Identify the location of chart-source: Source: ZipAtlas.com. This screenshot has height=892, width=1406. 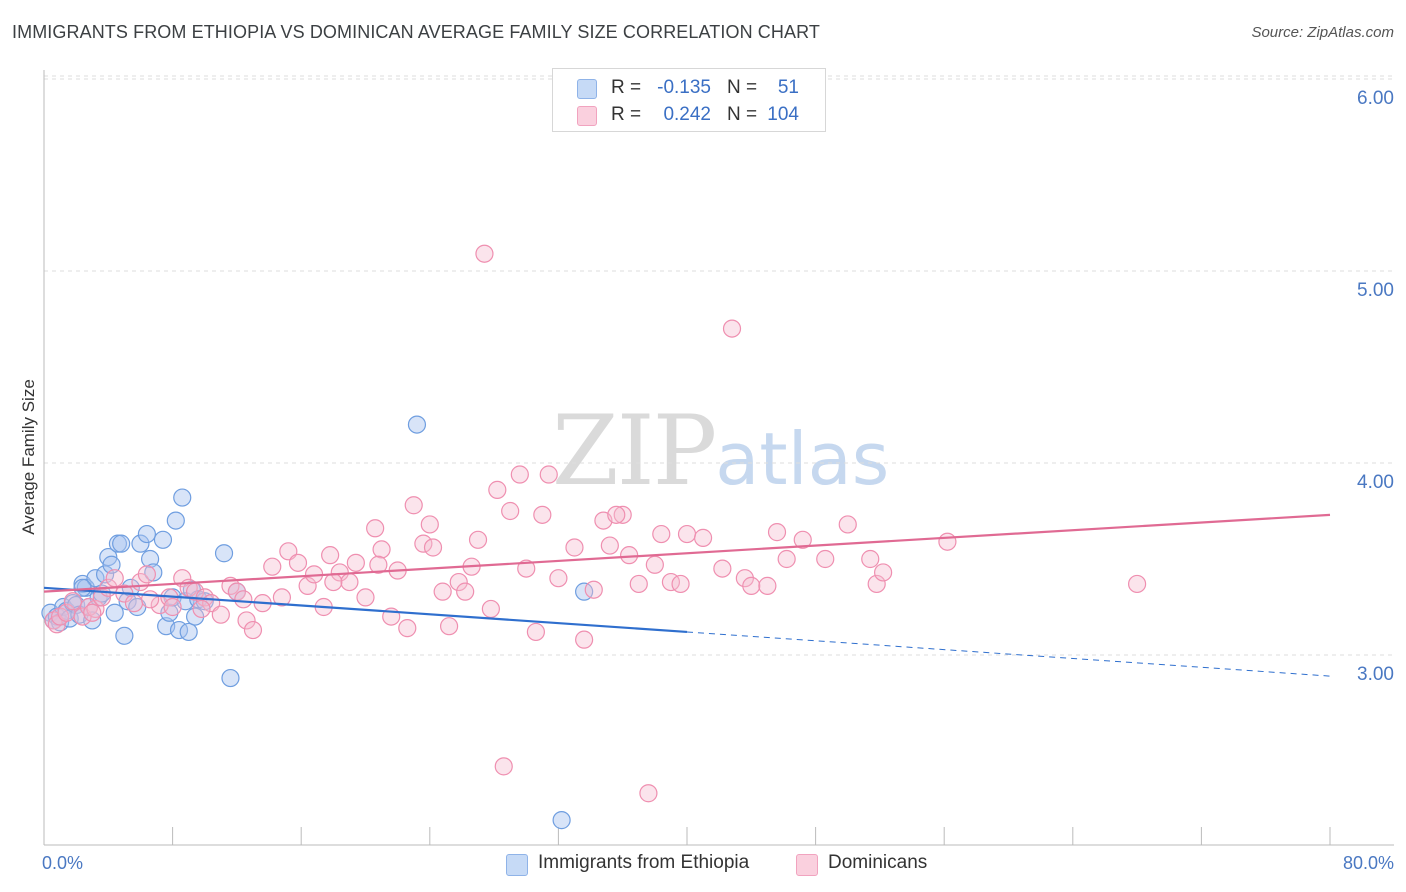
(1322, 32).